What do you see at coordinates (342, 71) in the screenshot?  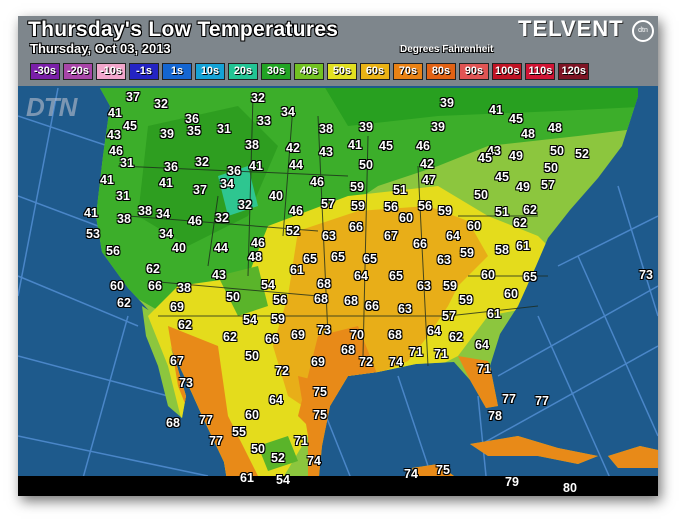 I see `legend-swatch: 50s` at bounding box center [342, 71].